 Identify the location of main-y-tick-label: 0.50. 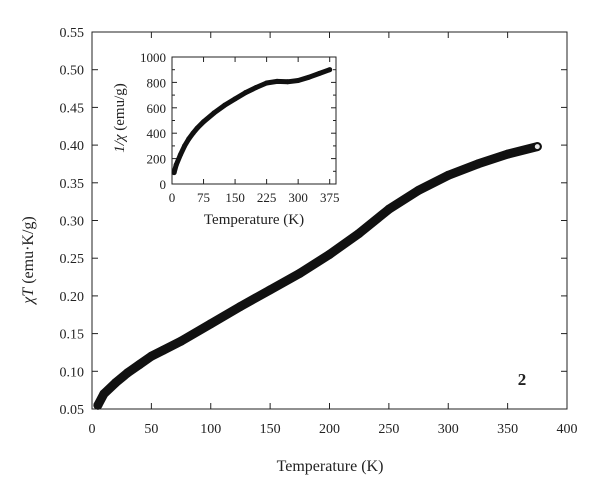
(72, 71).